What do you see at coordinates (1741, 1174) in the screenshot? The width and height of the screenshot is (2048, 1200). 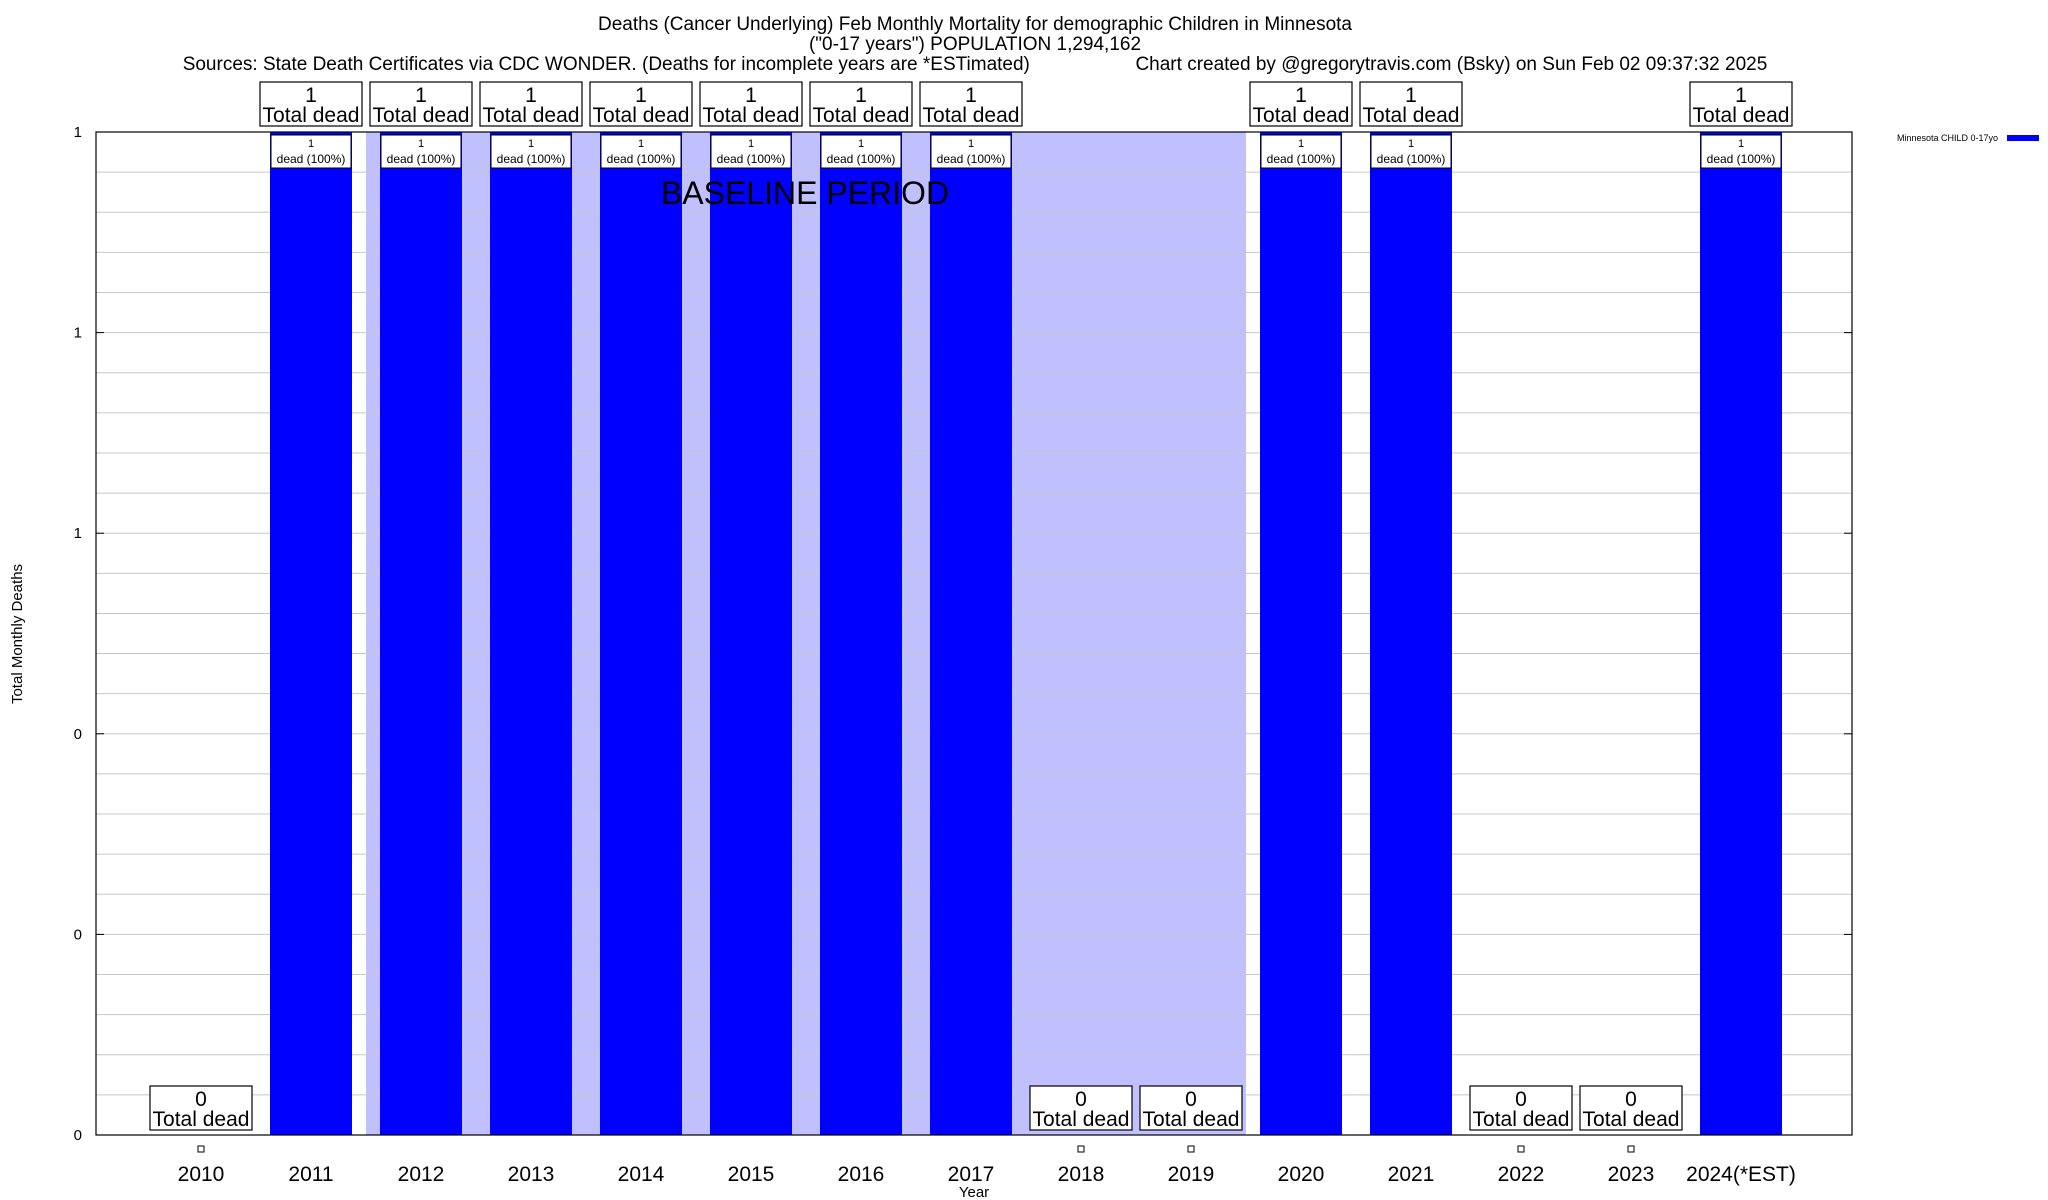 I see `x-tick-label: 2024(*EST)` at bounding box center [1741, 1174].